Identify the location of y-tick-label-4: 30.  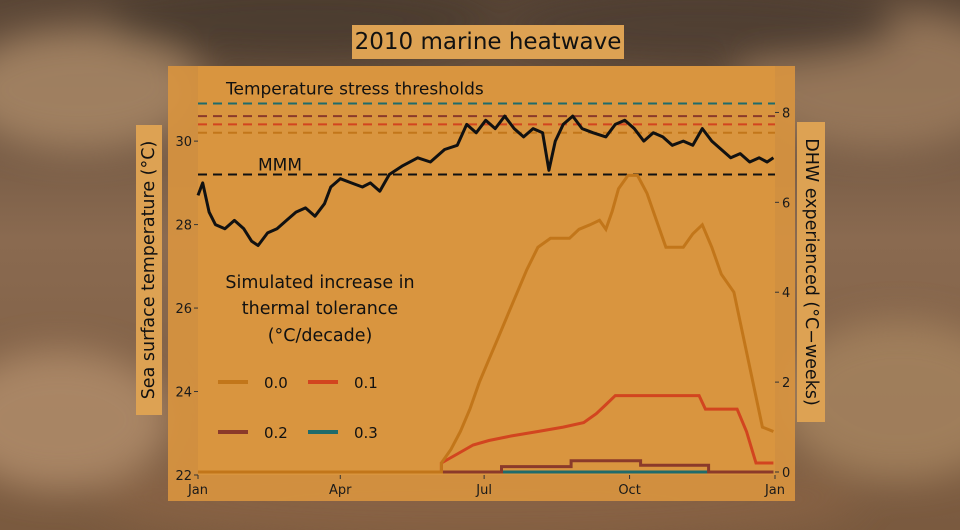
(183, 142).